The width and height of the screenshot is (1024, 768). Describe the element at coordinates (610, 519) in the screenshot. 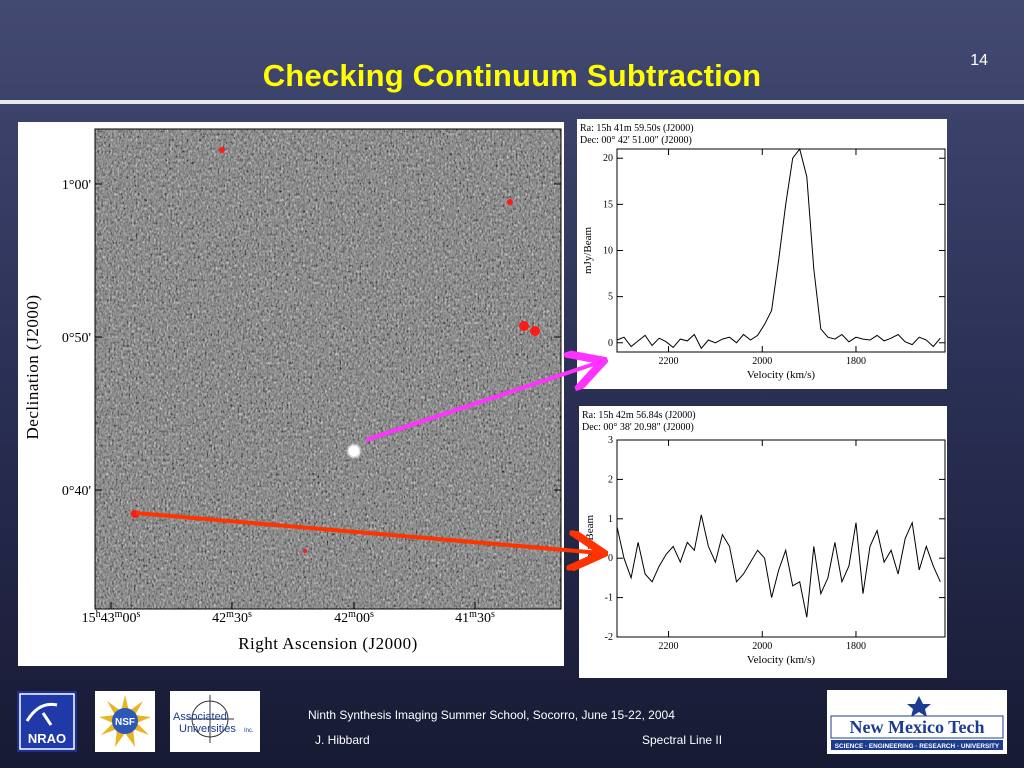

I see `y-tick-label: 1` at that location.